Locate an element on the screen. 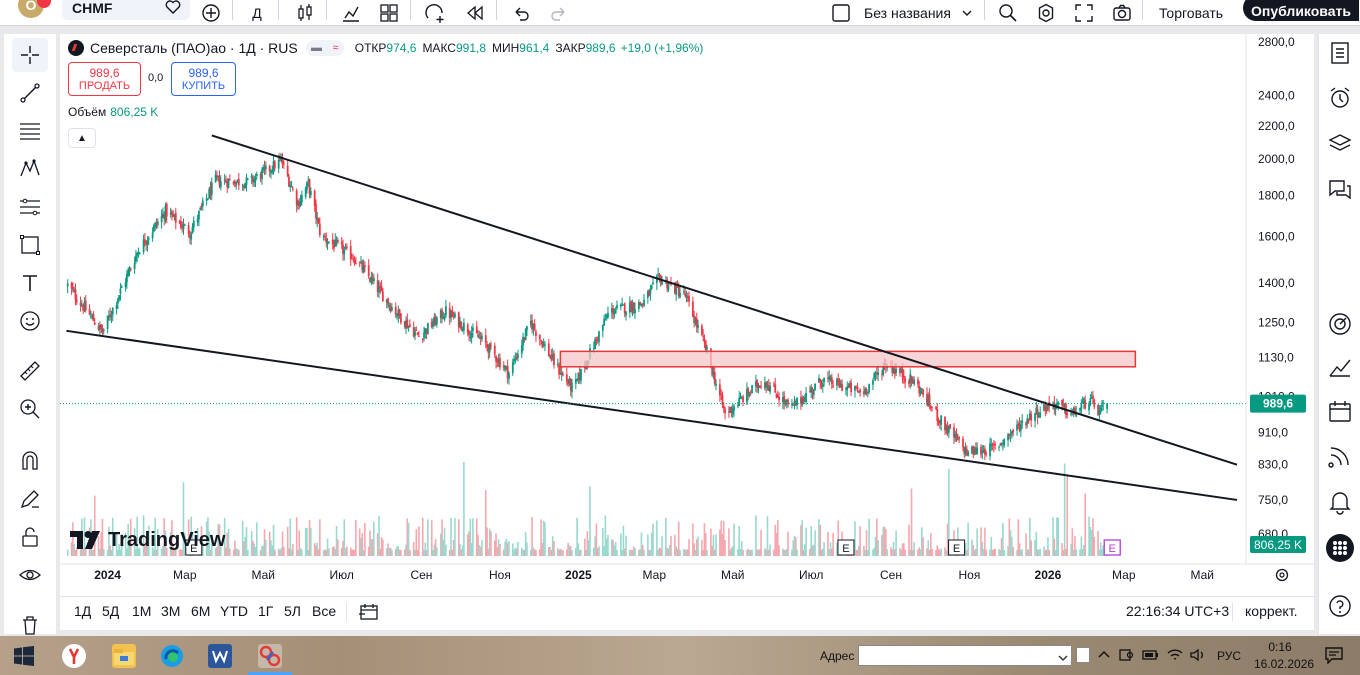  replay-icon is located at coordinates (475, 13).